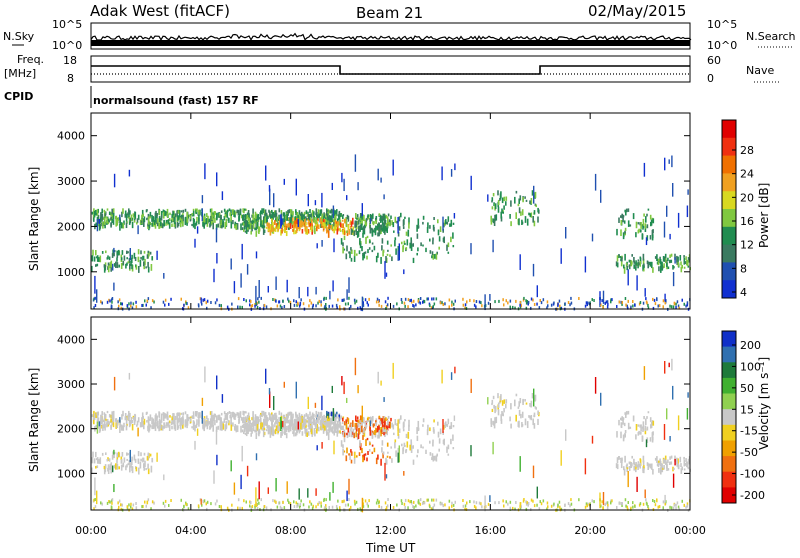 This screenshot has width=800, height=558. What do you see at coordinates (389, 13) in the screenshot?
I see `beam-title: Beam 21` at bounding box center [389, 13].